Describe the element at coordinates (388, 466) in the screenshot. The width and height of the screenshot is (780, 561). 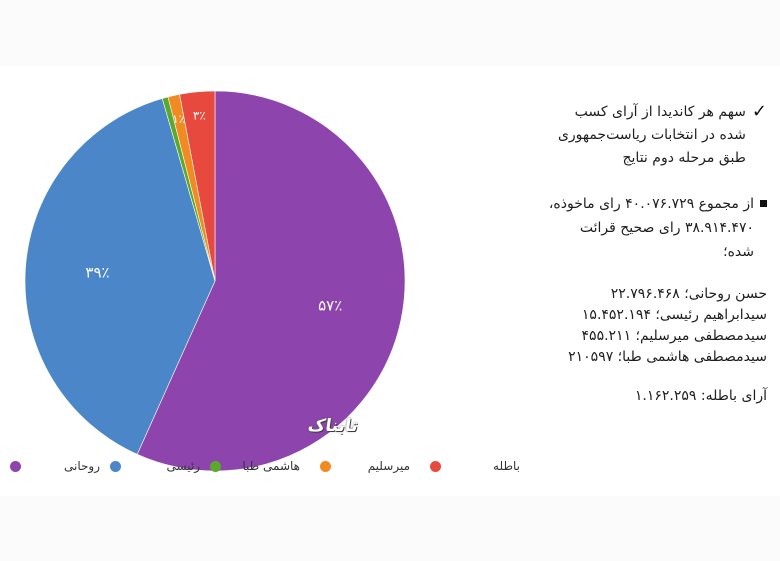
I see `legend-label: میرسلیم` at that location.